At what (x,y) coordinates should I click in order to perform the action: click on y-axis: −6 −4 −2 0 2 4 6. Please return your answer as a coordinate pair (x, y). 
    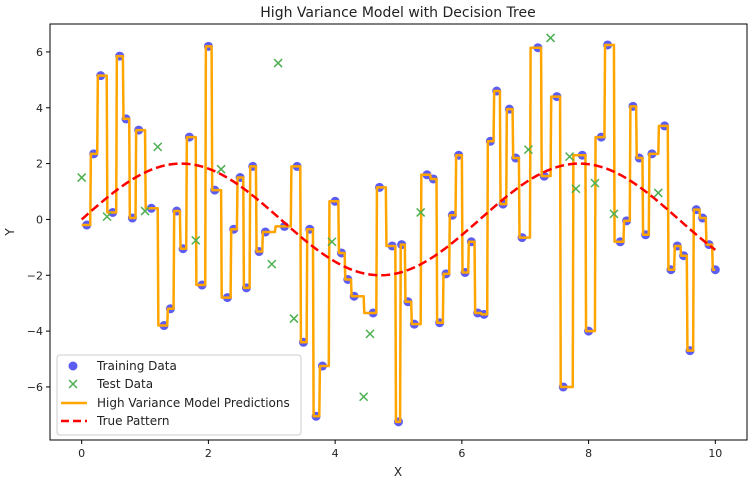
    Looking at the image, I should click on (38, 220).